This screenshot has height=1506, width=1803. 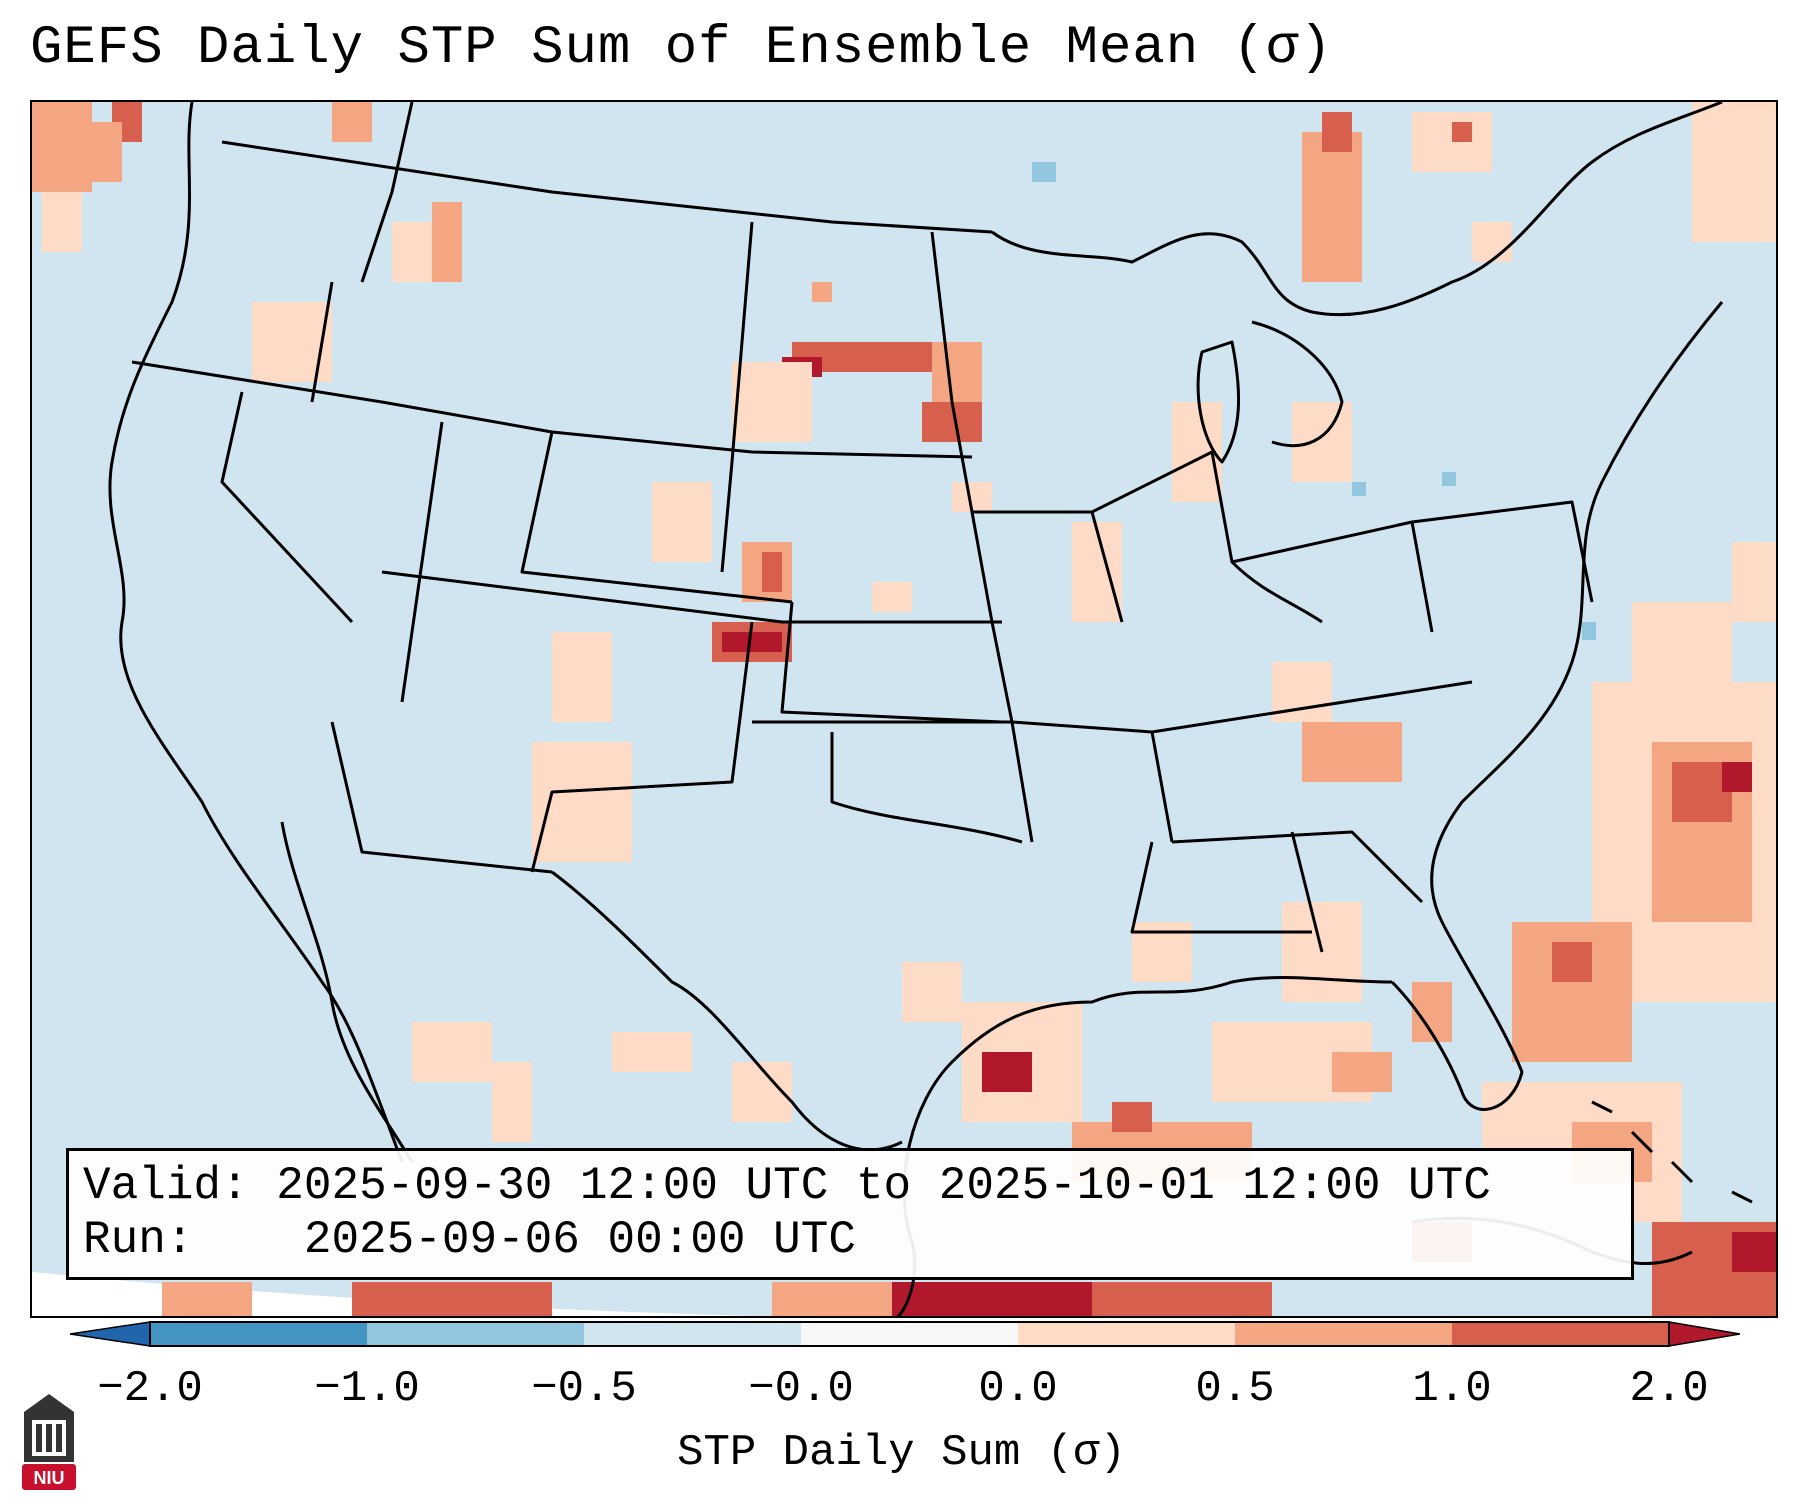 I want to click on colorbar-extend-low, so click(x=110, y=1334).